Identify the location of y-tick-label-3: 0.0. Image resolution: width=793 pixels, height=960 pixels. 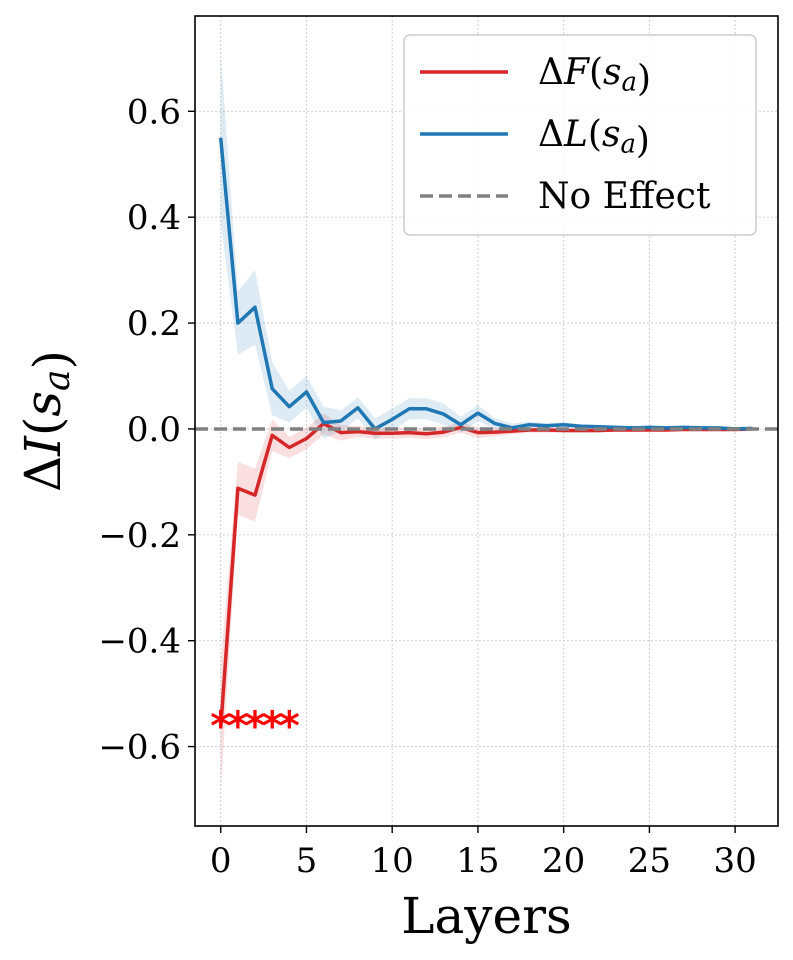
(154, 430).